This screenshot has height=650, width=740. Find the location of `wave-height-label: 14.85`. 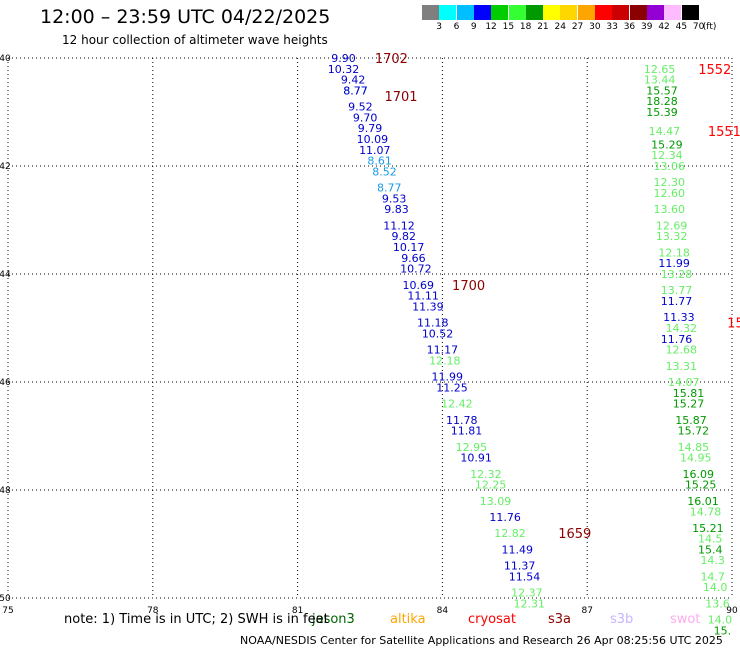

wave-height-label: 14.85 is located at coordinates (694, 447).